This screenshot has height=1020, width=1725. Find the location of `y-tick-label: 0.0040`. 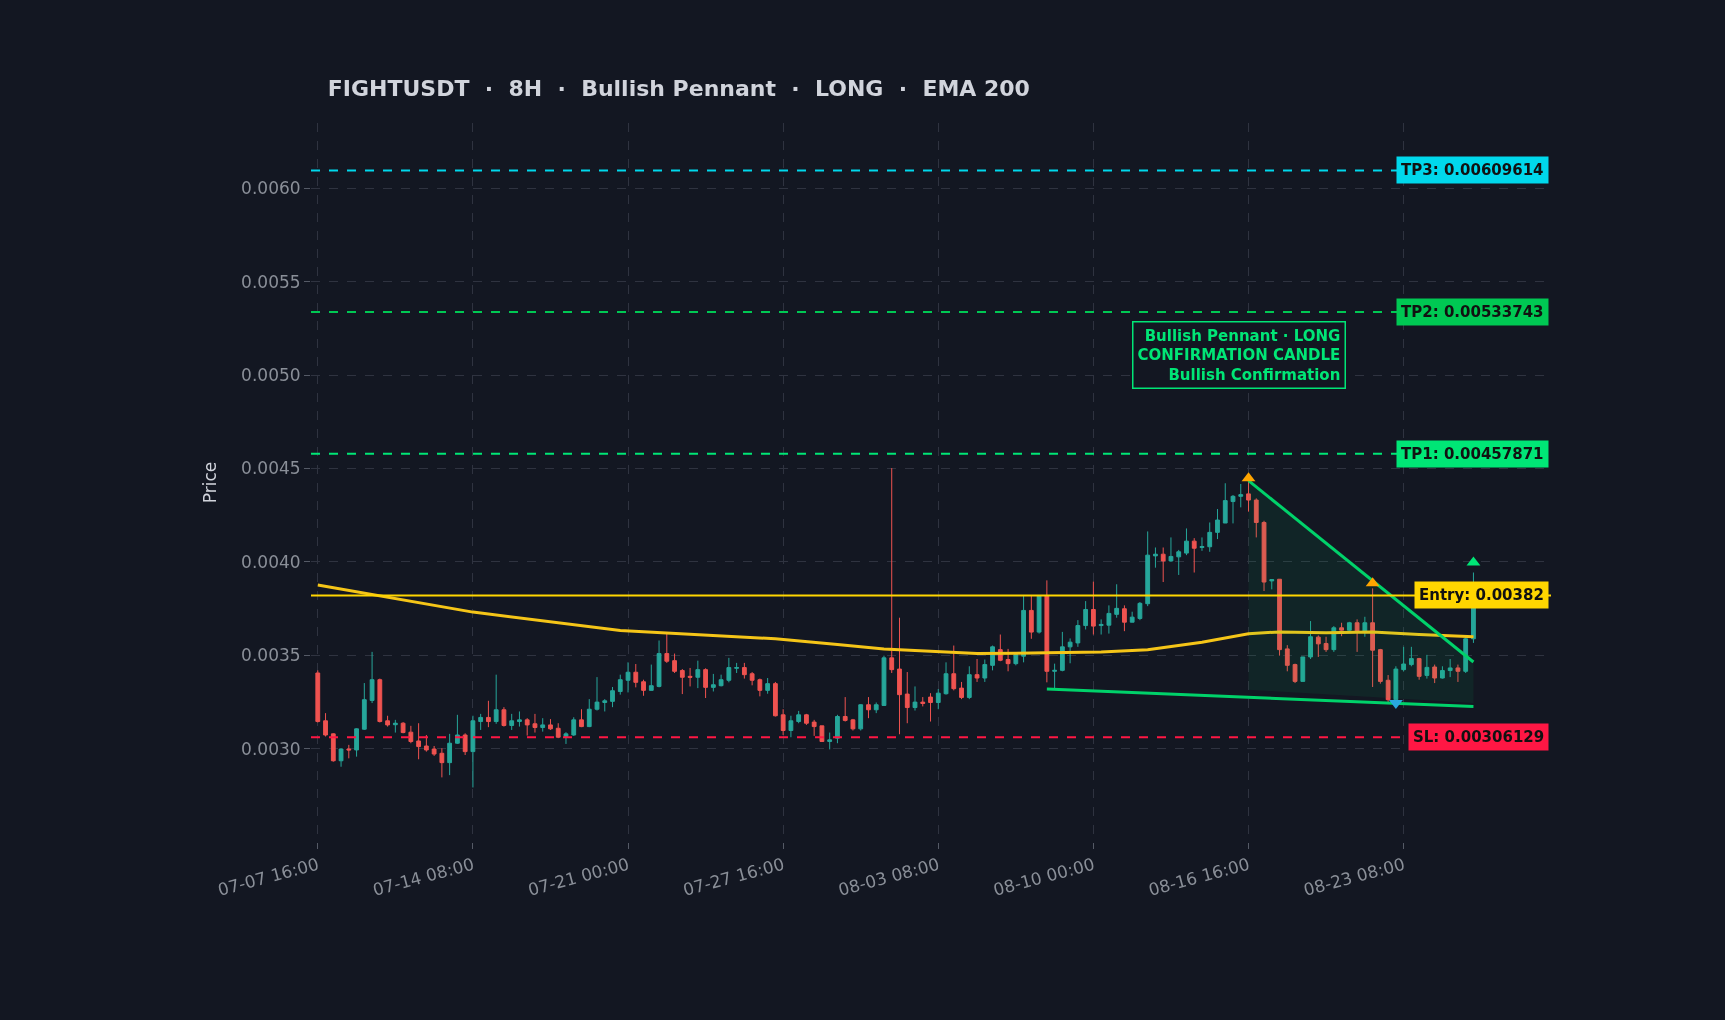

y-tick-label: 0.0040 is located at coordinates (271, 561).